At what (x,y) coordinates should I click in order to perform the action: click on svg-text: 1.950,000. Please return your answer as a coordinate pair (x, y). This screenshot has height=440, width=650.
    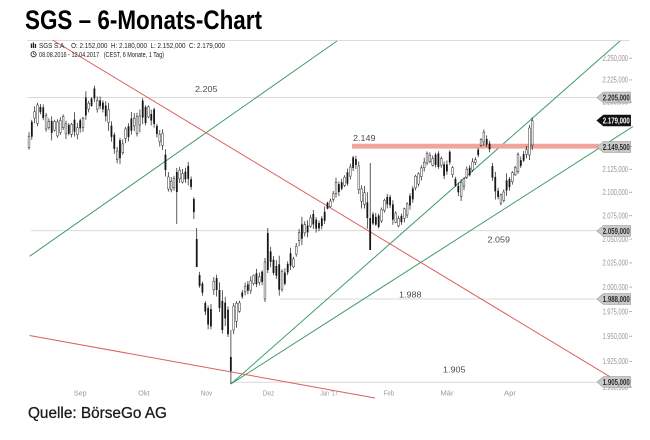
    Looking at the image, I should click on (616, 336).